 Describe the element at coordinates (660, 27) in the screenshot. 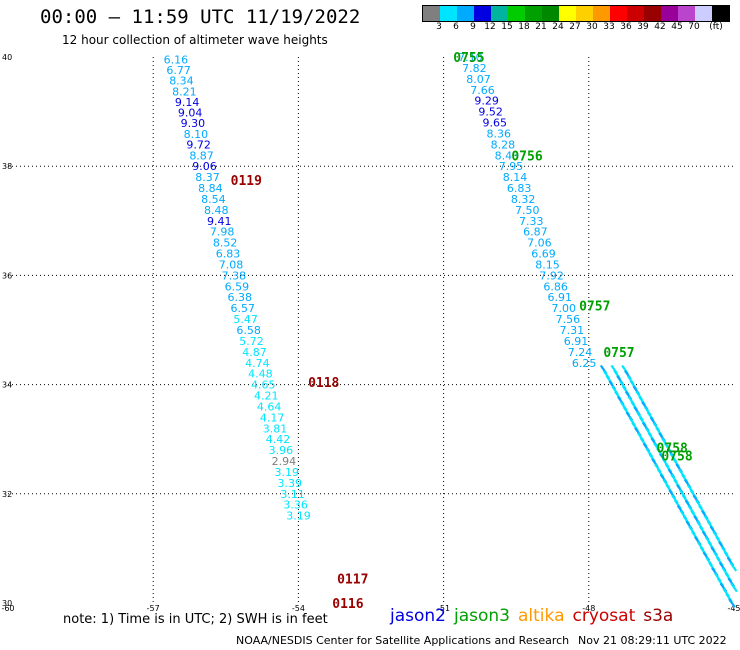

I see `color-scale-label: 42` at that location.